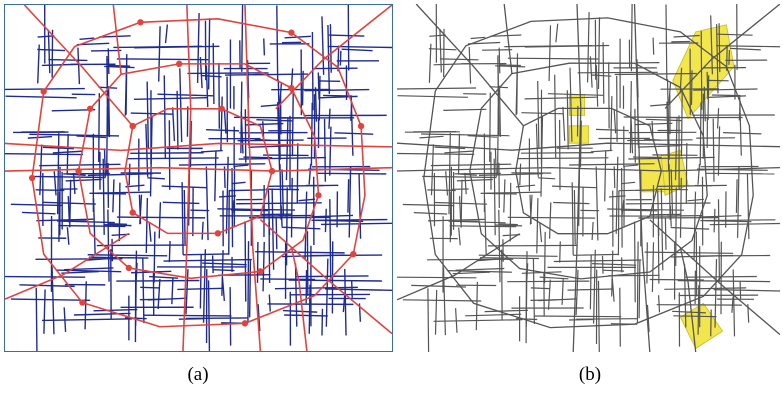 This screenshot has height=393, width=783. What do you see at coordinates (701, 326) in the screenshot?
I see `highlighted-region` at bounding box center [701, 326].